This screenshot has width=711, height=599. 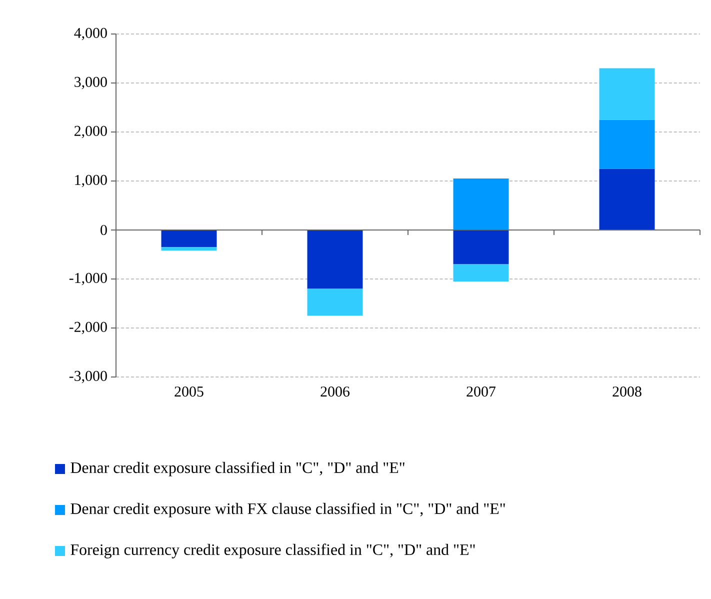 I want to click on y-tick-label: -2,000, so click(x=88, y=328).